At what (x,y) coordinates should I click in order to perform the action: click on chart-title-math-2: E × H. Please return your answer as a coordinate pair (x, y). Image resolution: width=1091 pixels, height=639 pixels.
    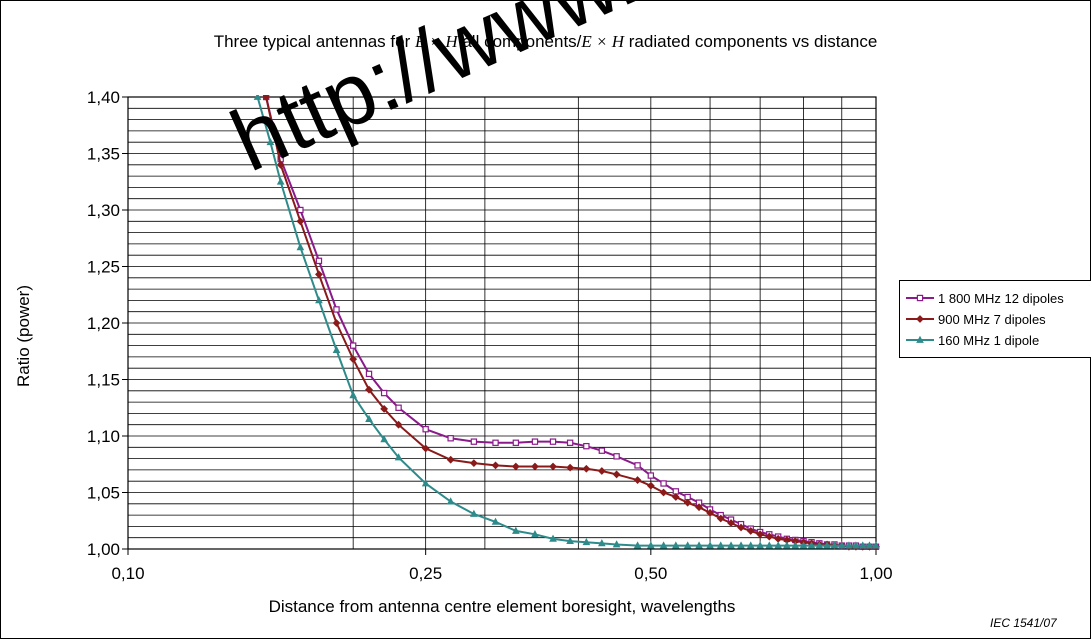
    Looking at the image, I should click on (603, 41).